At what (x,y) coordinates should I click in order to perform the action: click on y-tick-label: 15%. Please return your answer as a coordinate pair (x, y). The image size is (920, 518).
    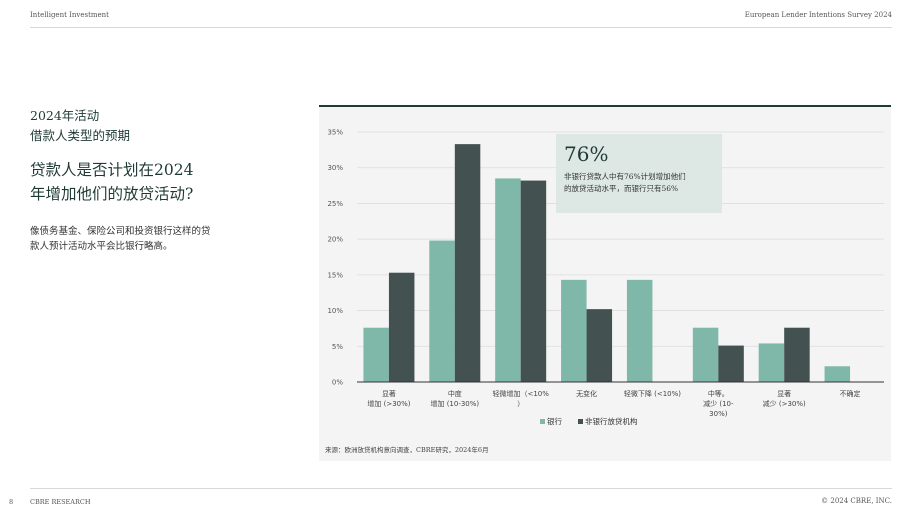
    Looking at the image, I should click on (335, 275).